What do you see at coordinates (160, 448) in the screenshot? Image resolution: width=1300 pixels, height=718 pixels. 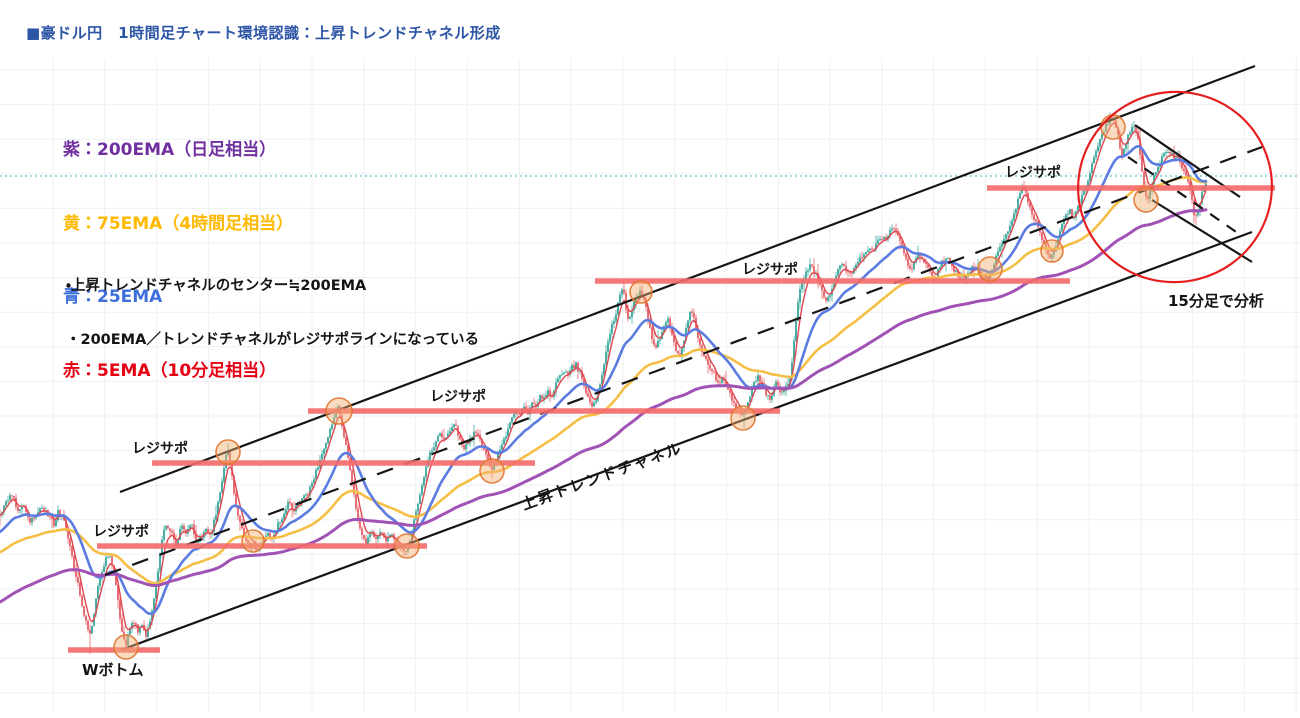 I see `resi-sapo-label-2: レジサポ` at bounding box center [160, 448].